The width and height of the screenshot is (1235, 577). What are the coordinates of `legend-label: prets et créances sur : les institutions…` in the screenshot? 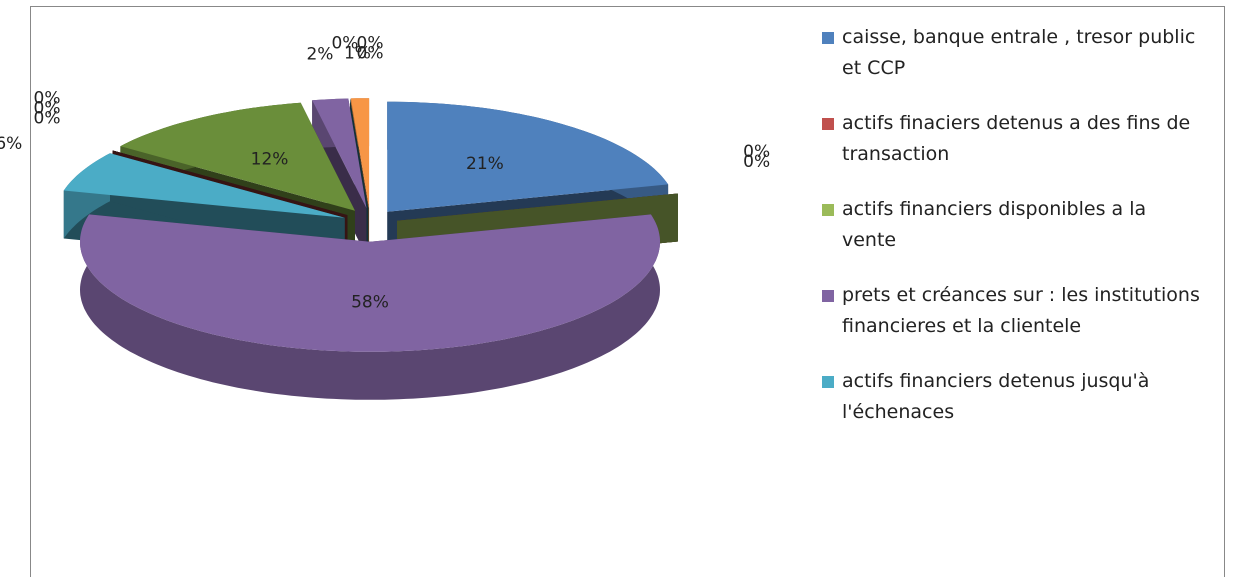 It's located at (1021, 310).